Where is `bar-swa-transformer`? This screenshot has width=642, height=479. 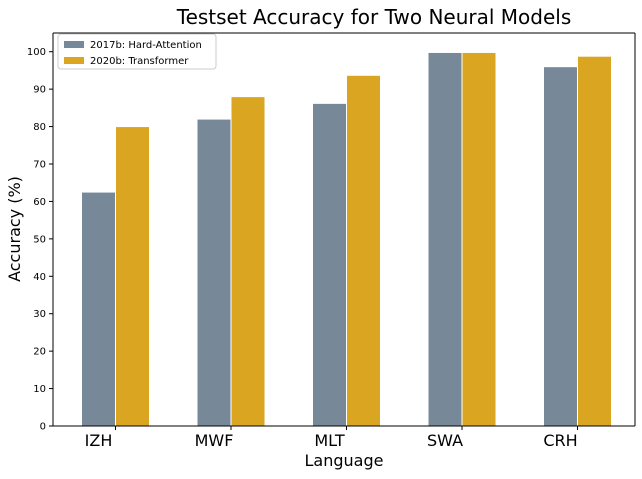 bar-swa-transformer is located at coordinates (479, 239).